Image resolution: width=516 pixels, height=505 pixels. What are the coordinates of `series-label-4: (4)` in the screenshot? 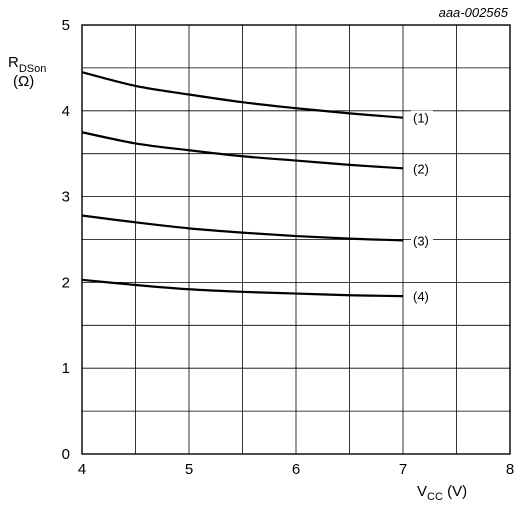 It's located at (421, 296).